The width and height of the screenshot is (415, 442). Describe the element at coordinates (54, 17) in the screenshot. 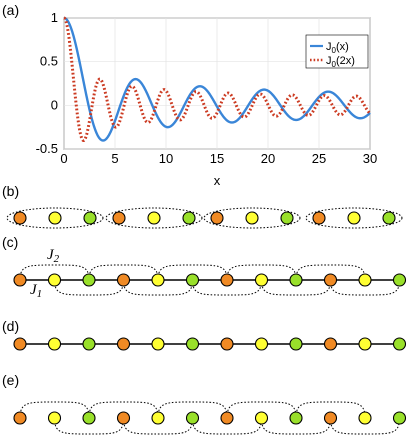

I see `y-tick-label: 1` at that location.